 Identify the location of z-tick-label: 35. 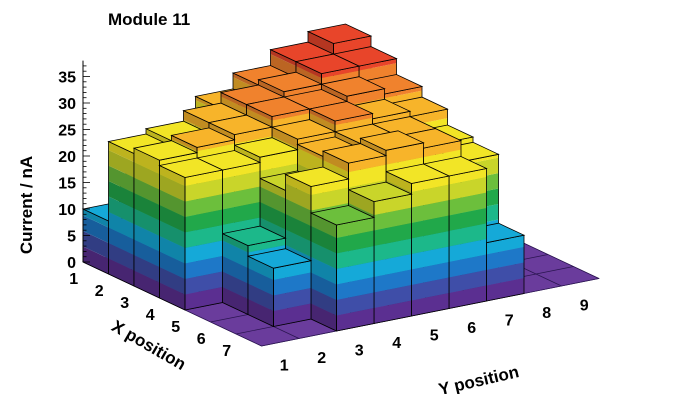
(67, 78).